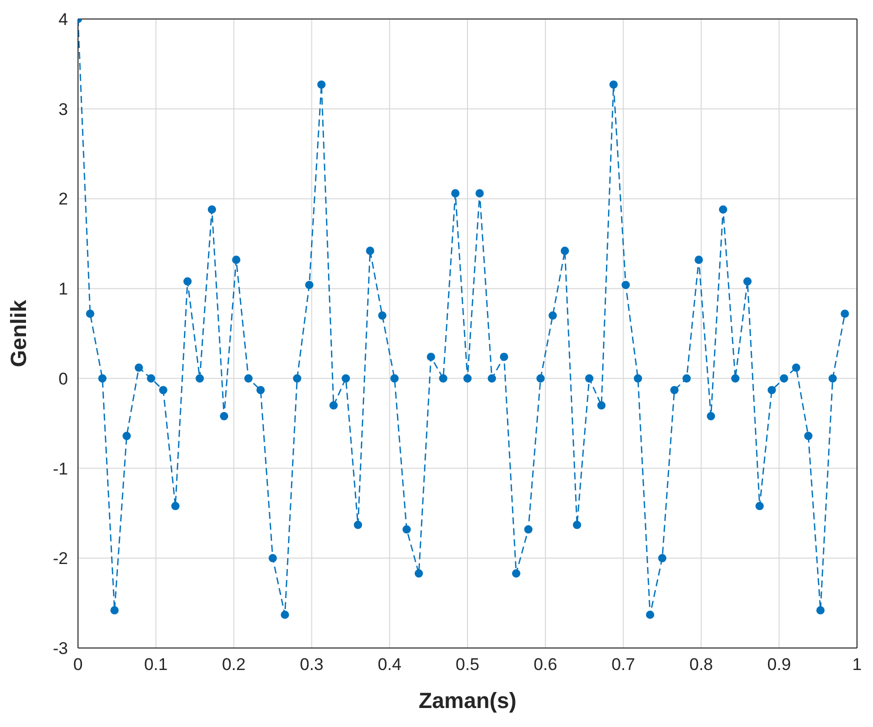 The width and height of the screenshot is (873, 727). Describe the element at coordinates (63, 199) in the screenshot. I see `y-tick-label: 2` at that location.